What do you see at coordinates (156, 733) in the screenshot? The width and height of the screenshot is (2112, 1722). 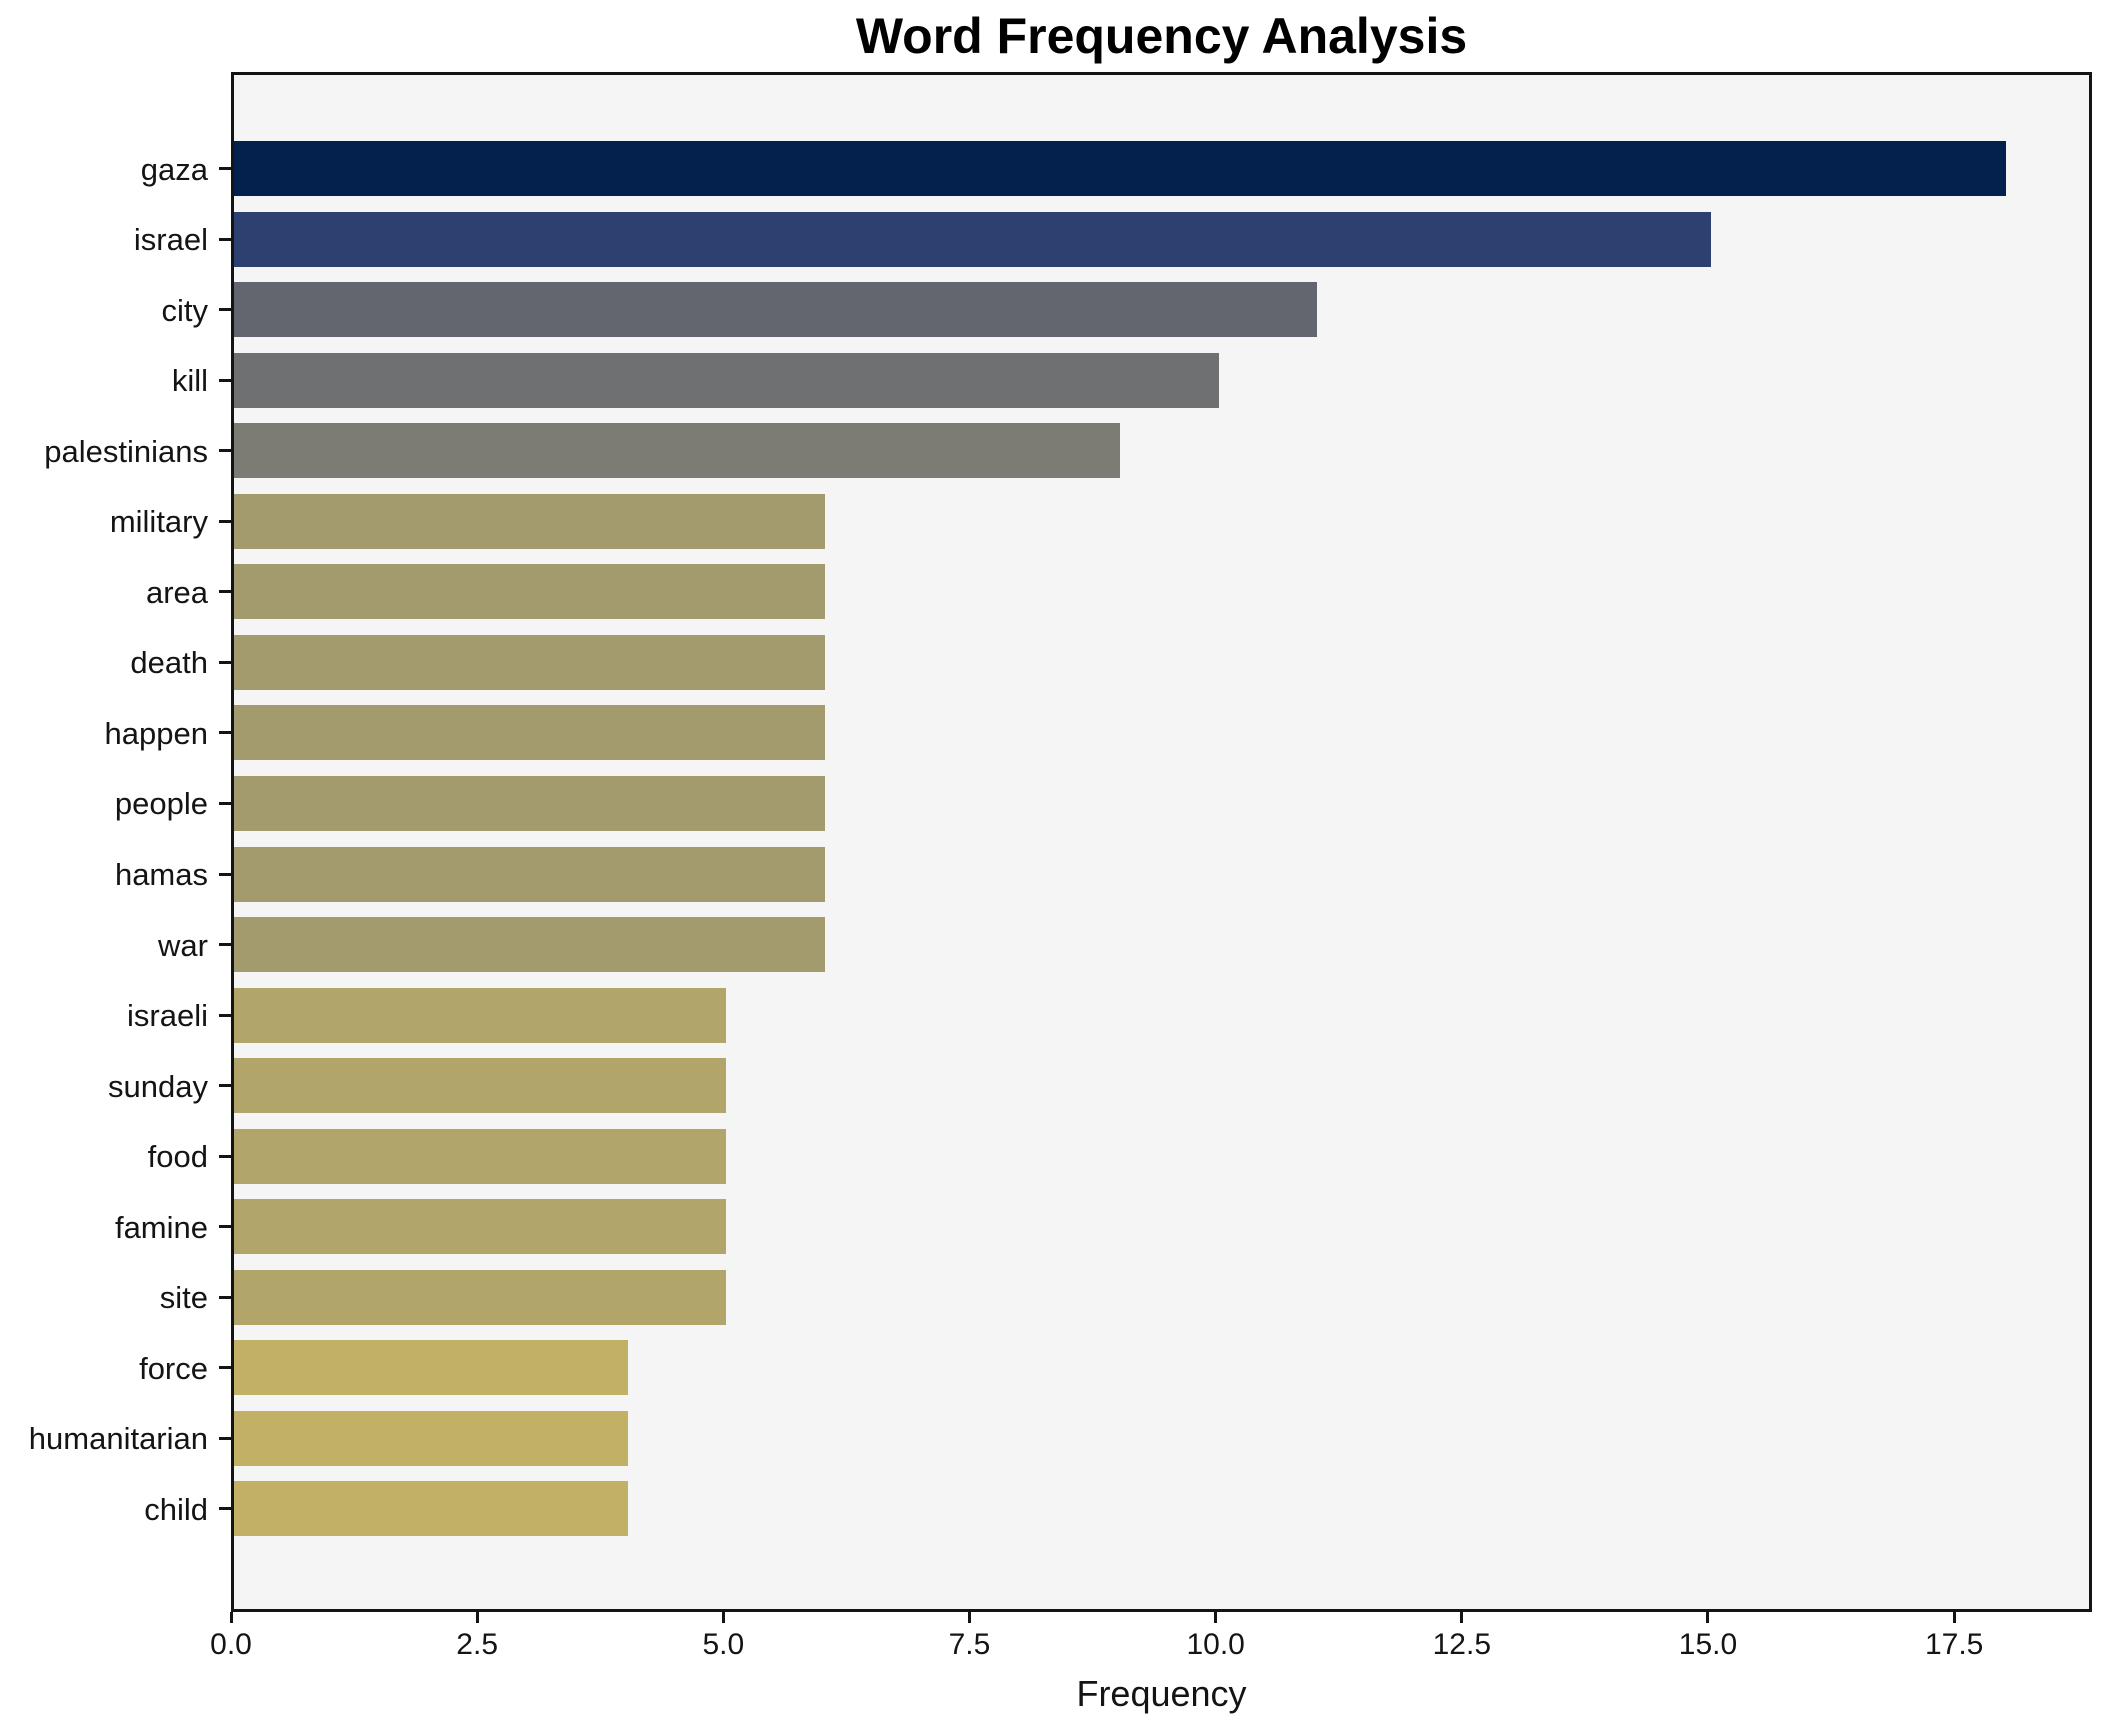 I see `y-tick-label-happen: happen` at bounding box center [156, 733].